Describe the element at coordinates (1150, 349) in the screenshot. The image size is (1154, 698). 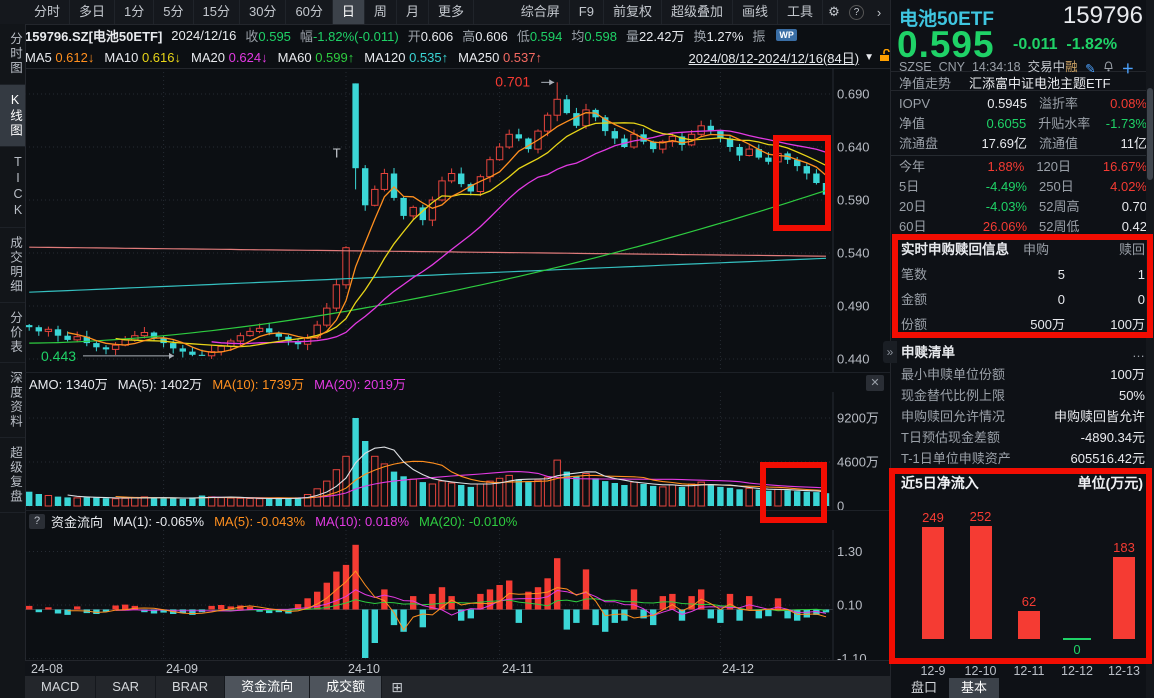
I see `scrollbar-track` at that location.